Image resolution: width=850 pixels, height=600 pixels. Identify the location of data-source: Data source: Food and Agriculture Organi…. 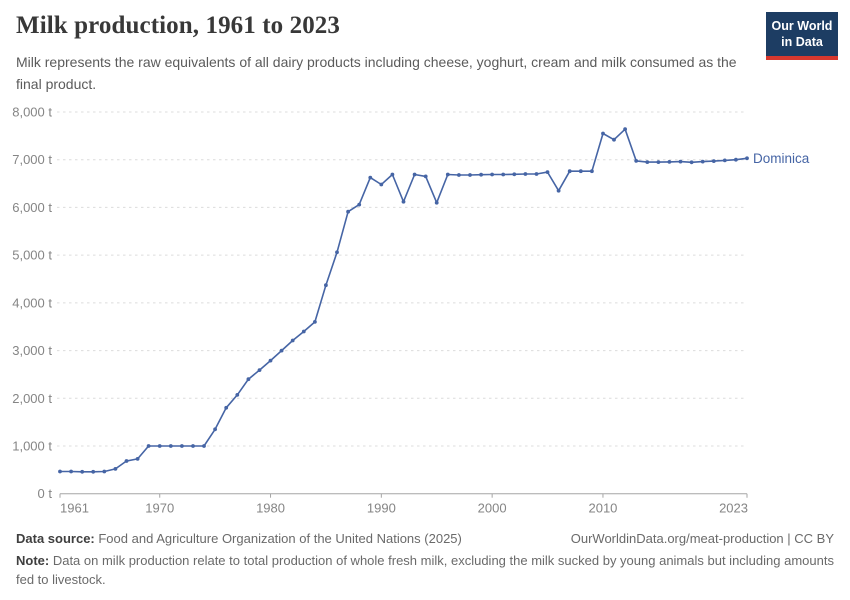
(239, 538).